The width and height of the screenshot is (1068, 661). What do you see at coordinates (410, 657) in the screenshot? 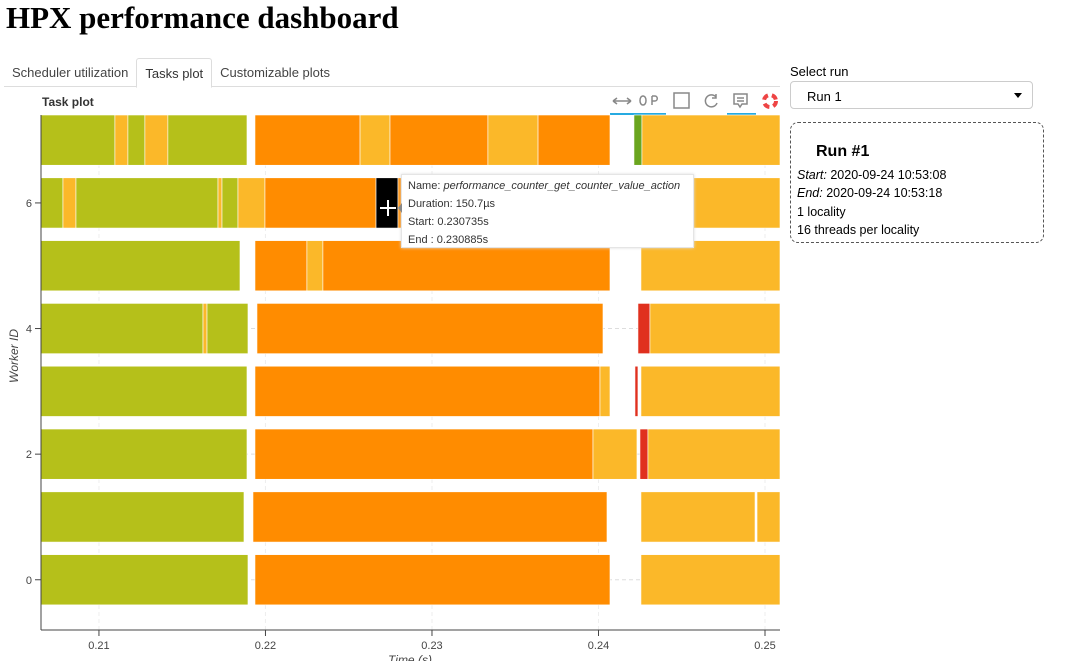
I see `x-axis-label: Time (s)` at bounding box center [410, 657].